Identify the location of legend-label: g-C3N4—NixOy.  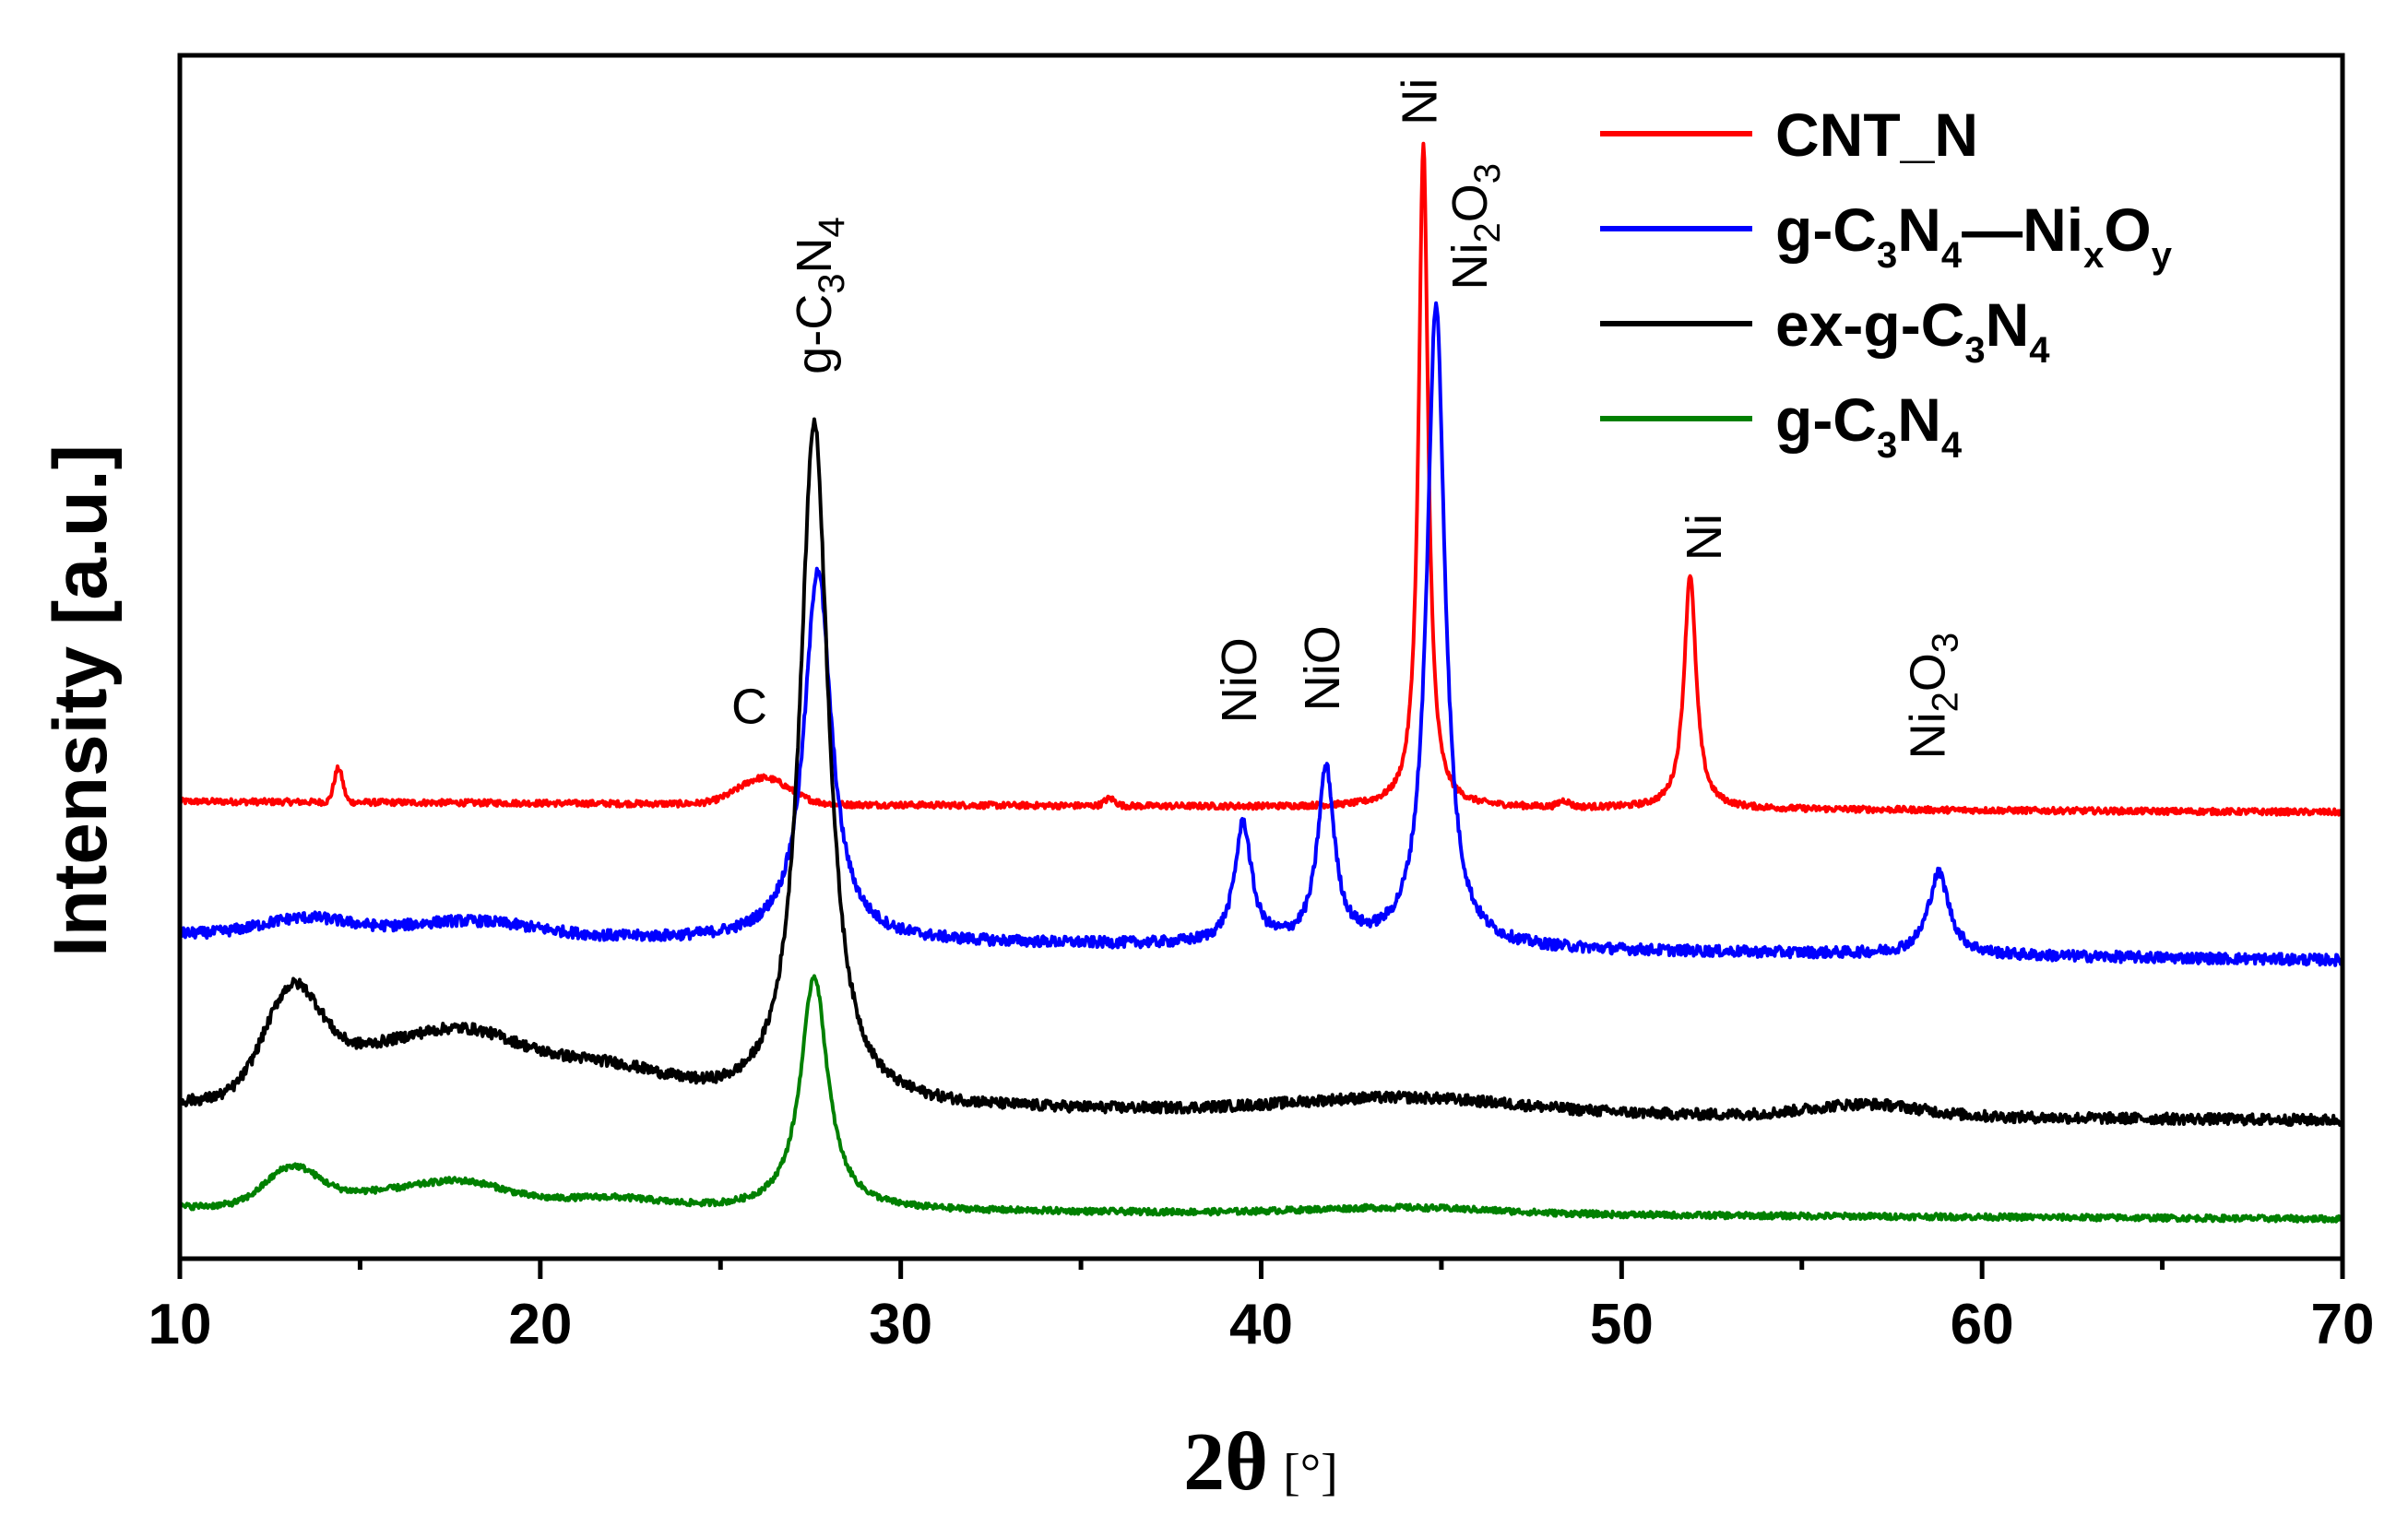
(1974, 236).